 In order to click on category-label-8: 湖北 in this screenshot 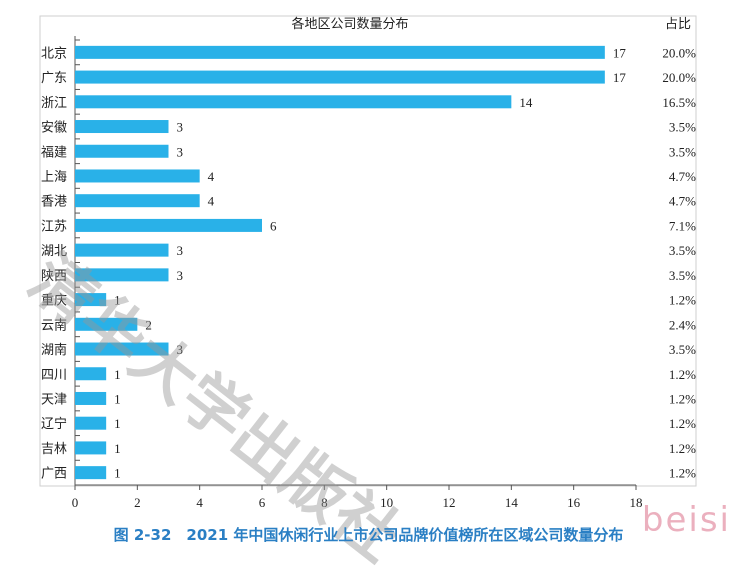, I will do `click(54, 251)`.